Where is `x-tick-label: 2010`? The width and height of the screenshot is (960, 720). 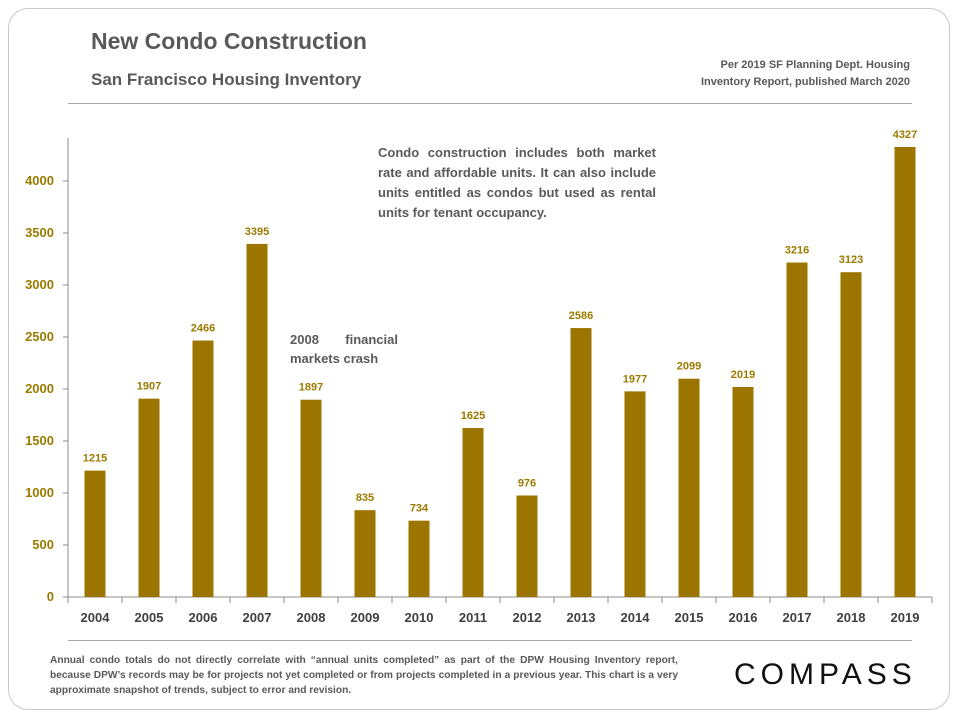 x-tick-label: 2010 is located at coordinates (419, 617).